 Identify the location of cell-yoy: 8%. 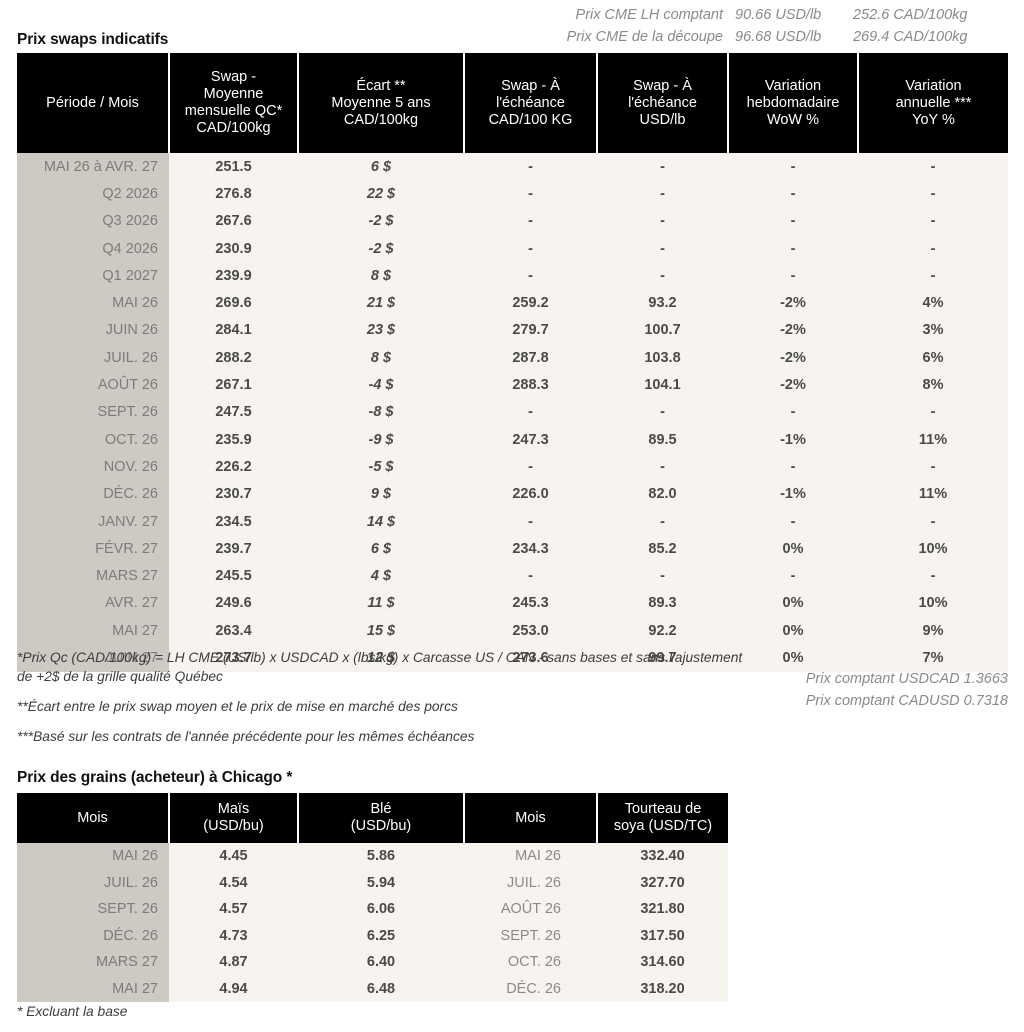
(933, 385).